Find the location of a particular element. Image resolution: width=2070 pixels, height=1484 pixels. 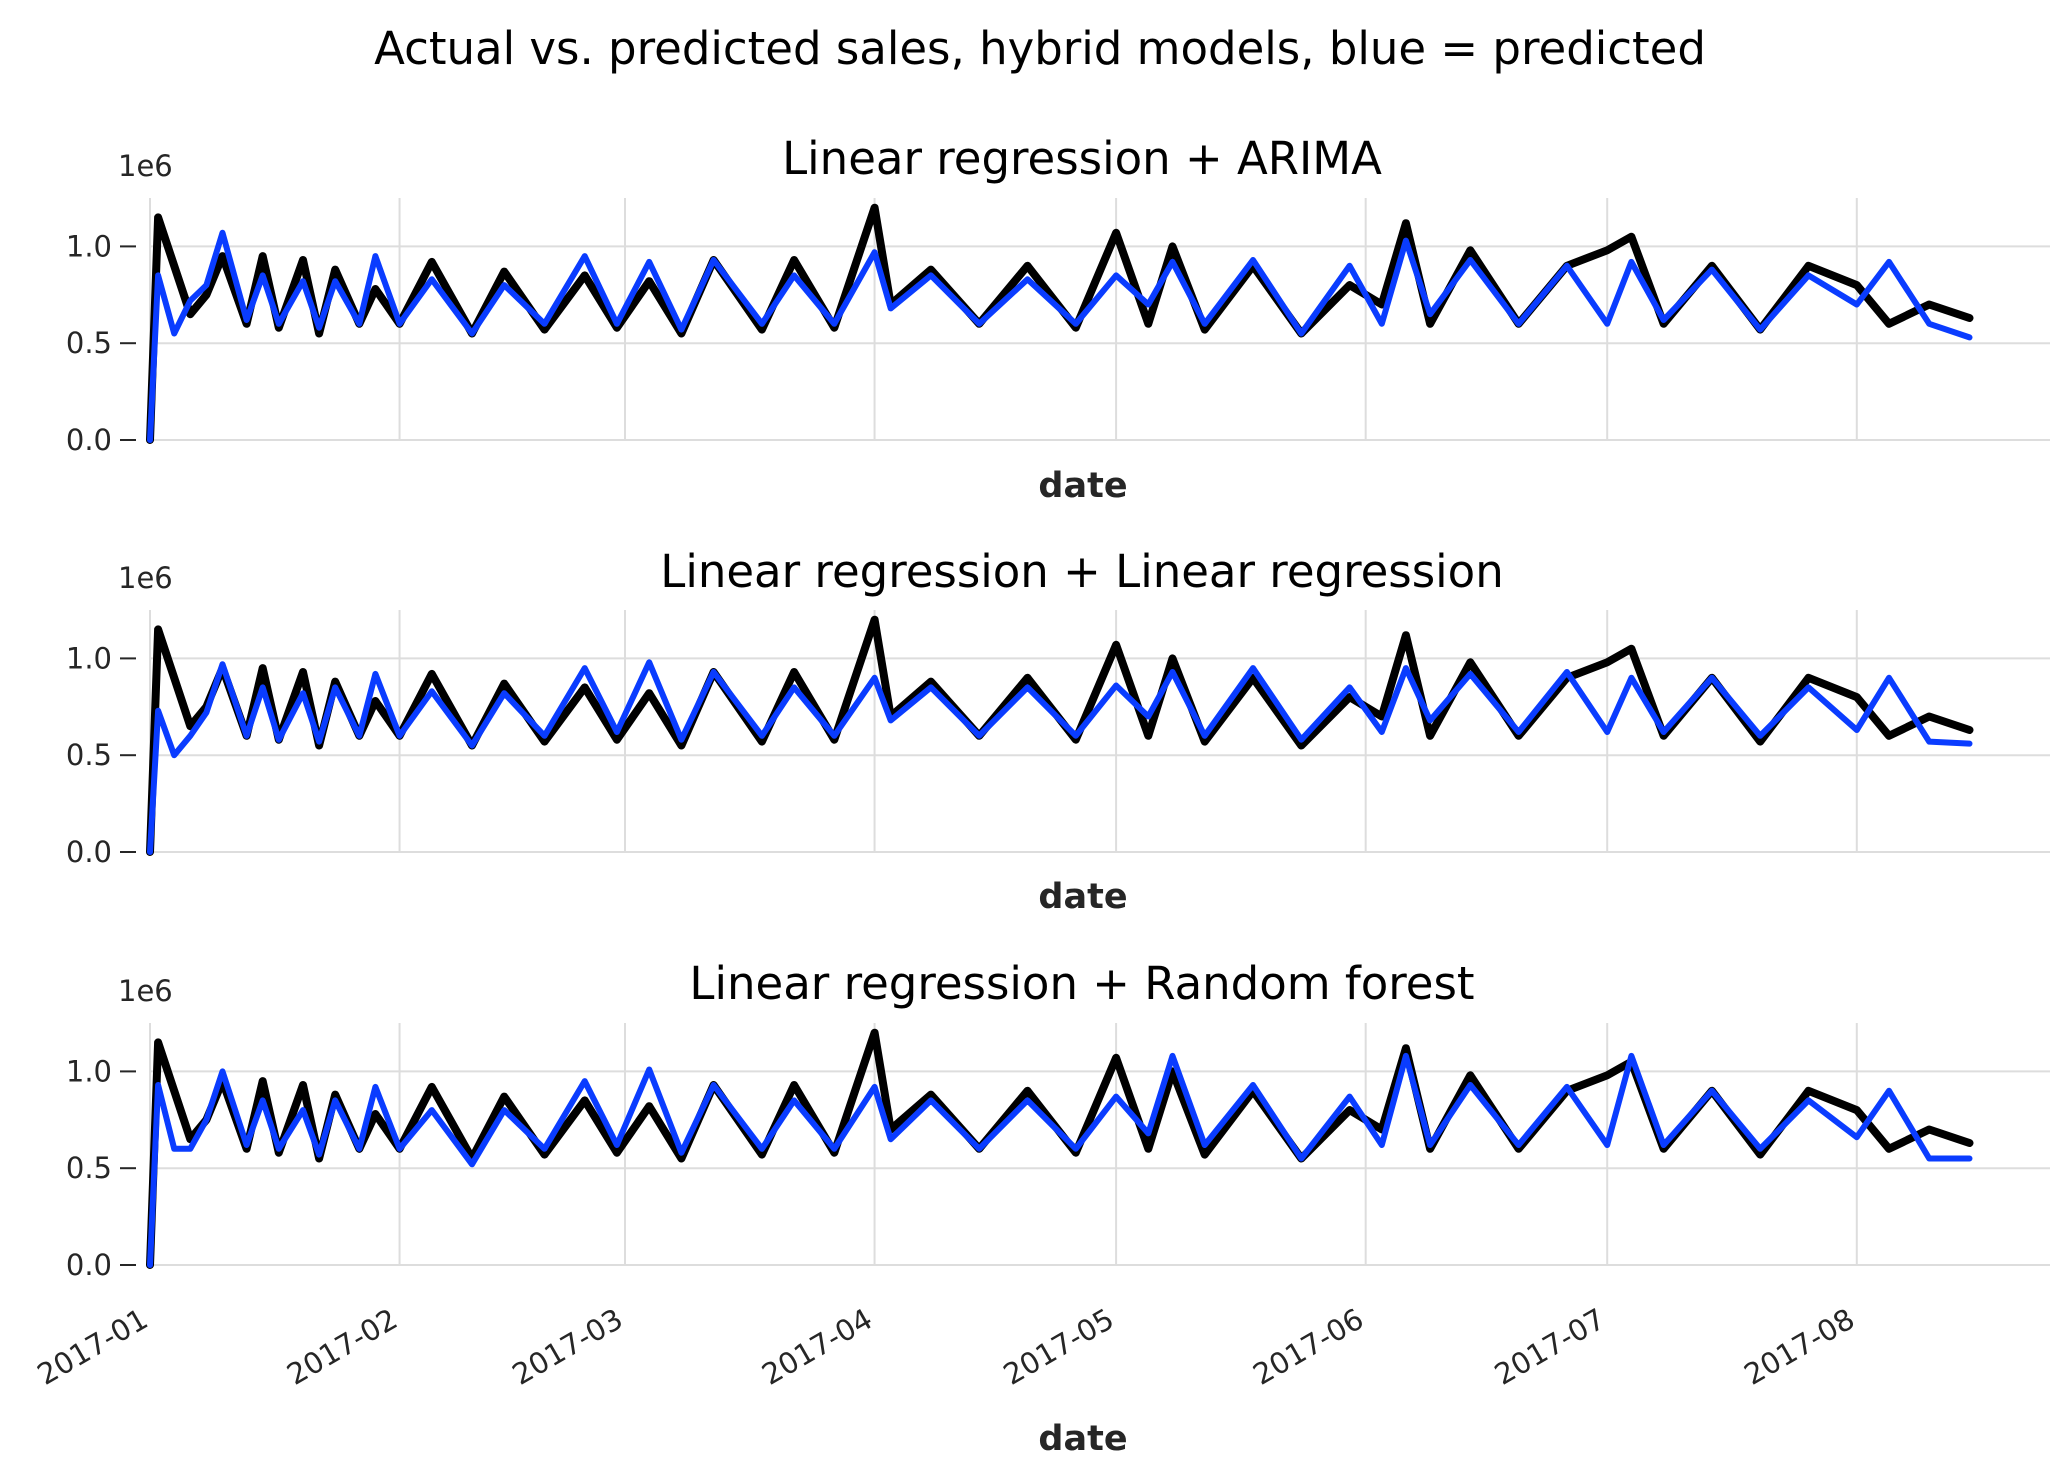

subplot-title: Linear regression + Linear regression is located at coordinates (1081, 571).